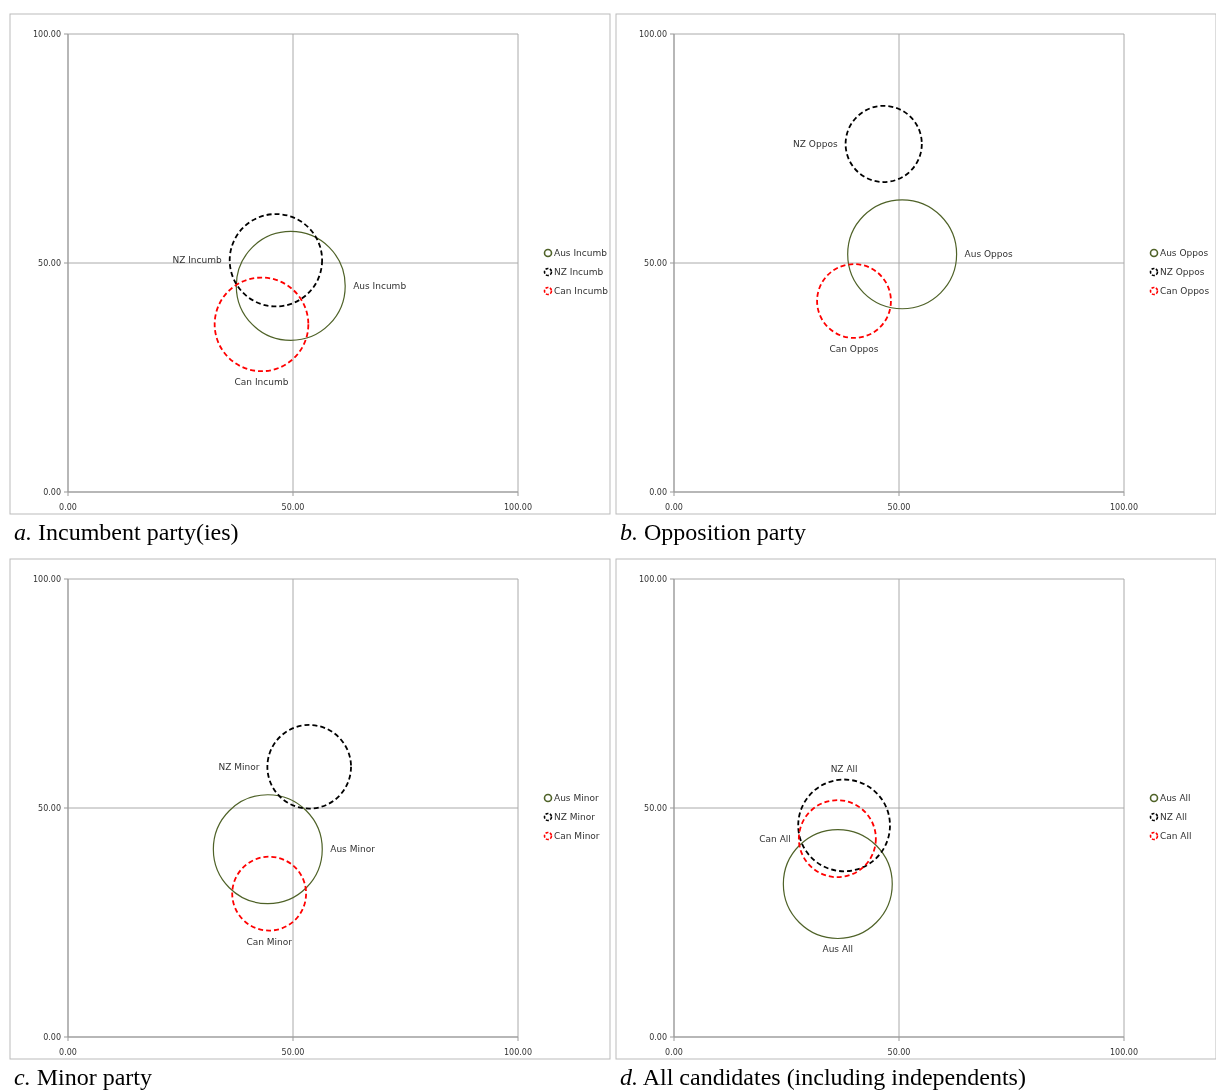 This screenshot has height=1090, width=1216. I want to click on text: Can Incumb, so click(261, 382).